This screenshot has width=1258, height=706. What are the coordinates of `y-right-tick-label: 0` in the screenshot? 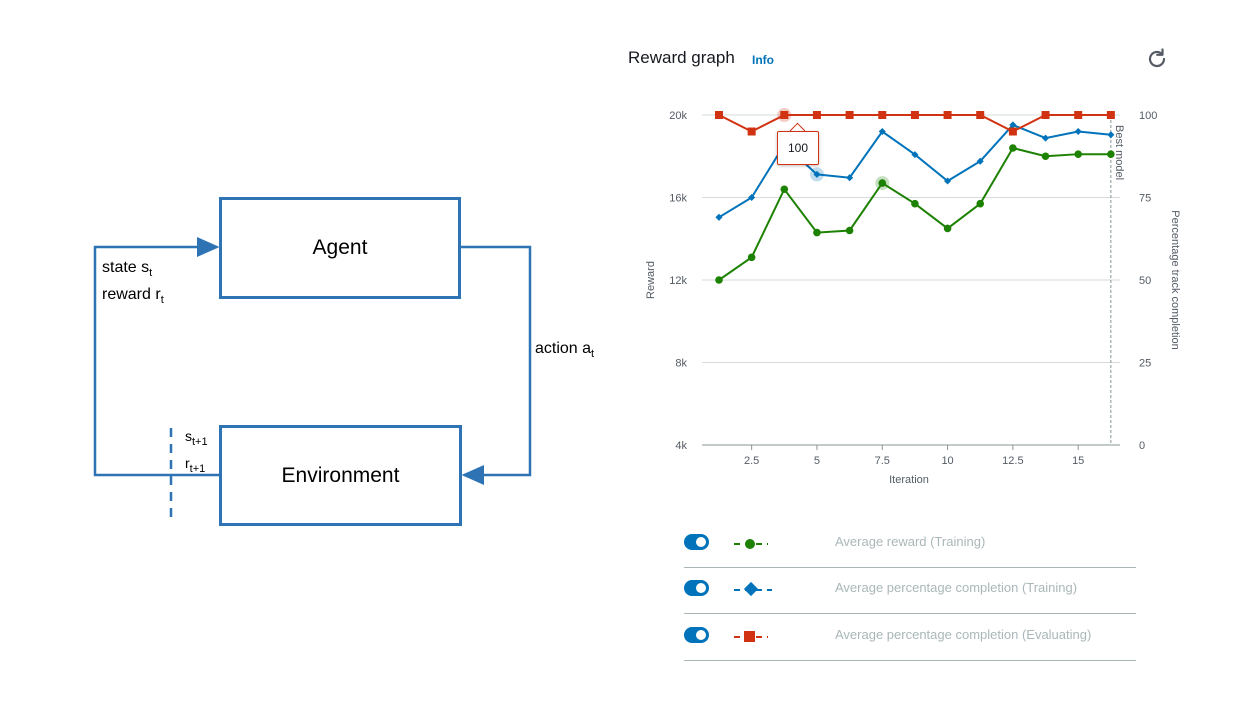 It's located at (1142, 446).